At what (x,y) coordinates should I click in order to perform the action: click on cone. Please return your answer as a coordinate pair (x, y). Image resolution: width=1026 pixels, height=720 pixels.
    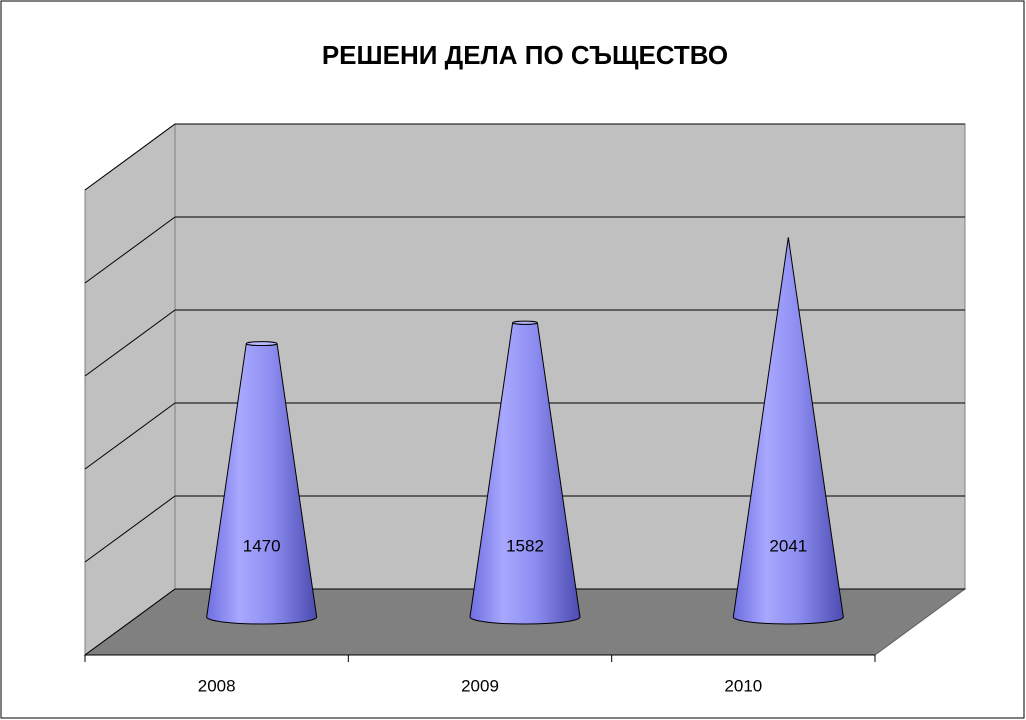
    Looking at the image, I should click on (788, 431).